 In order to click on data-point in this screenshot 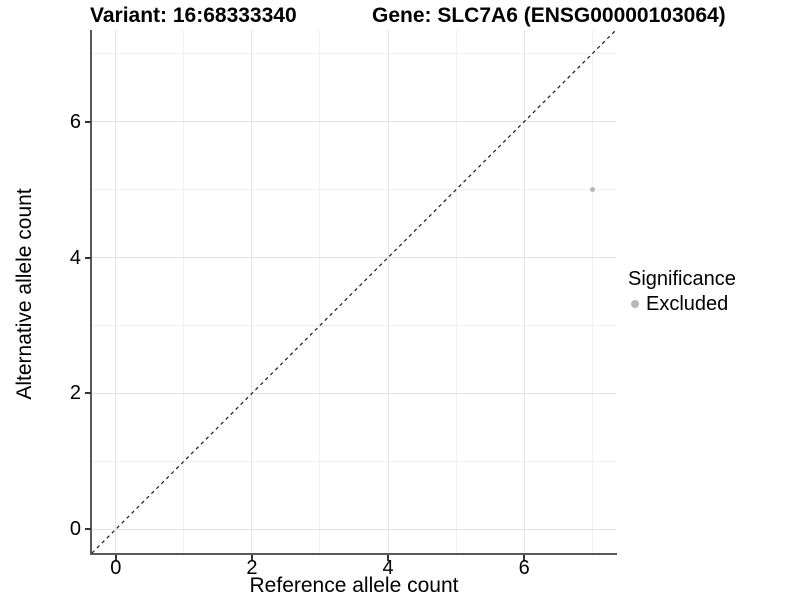, I will do `click(592, 190)`.